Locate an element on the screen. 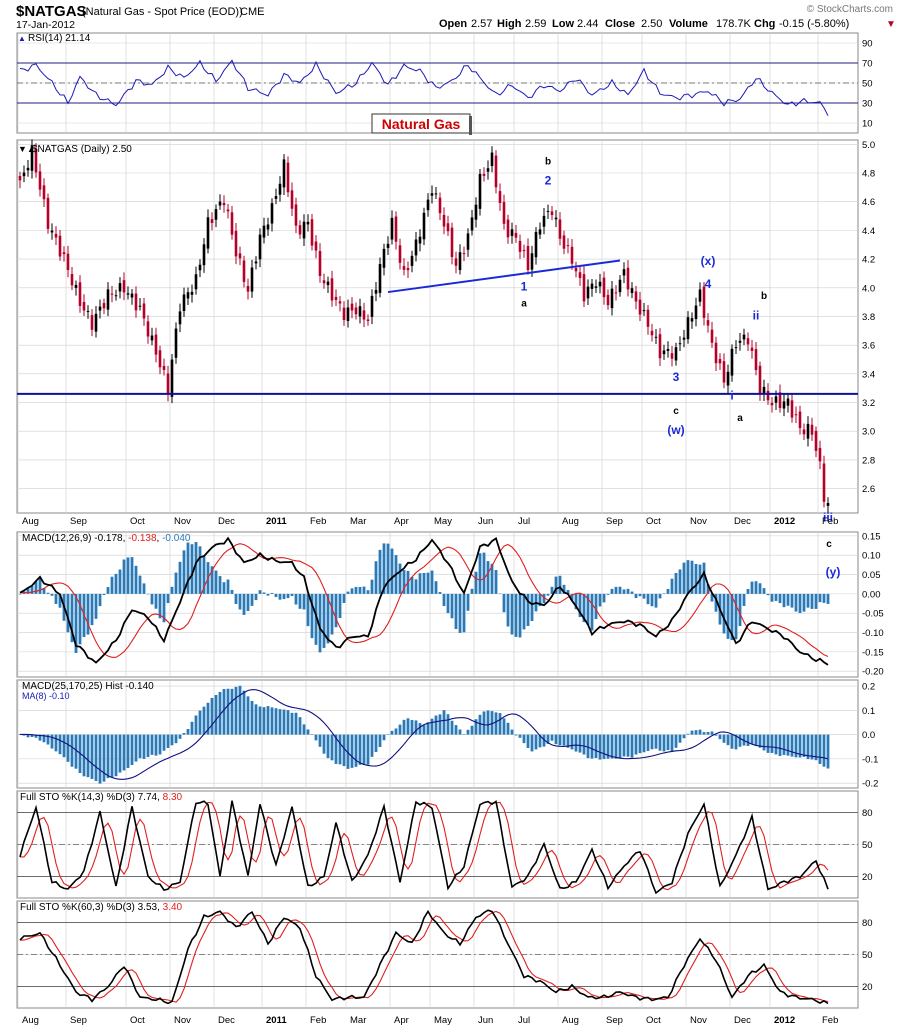 The height and width of the screenshot is (1029, 900). wave-label: 4 is located at coordinates (708, 284).